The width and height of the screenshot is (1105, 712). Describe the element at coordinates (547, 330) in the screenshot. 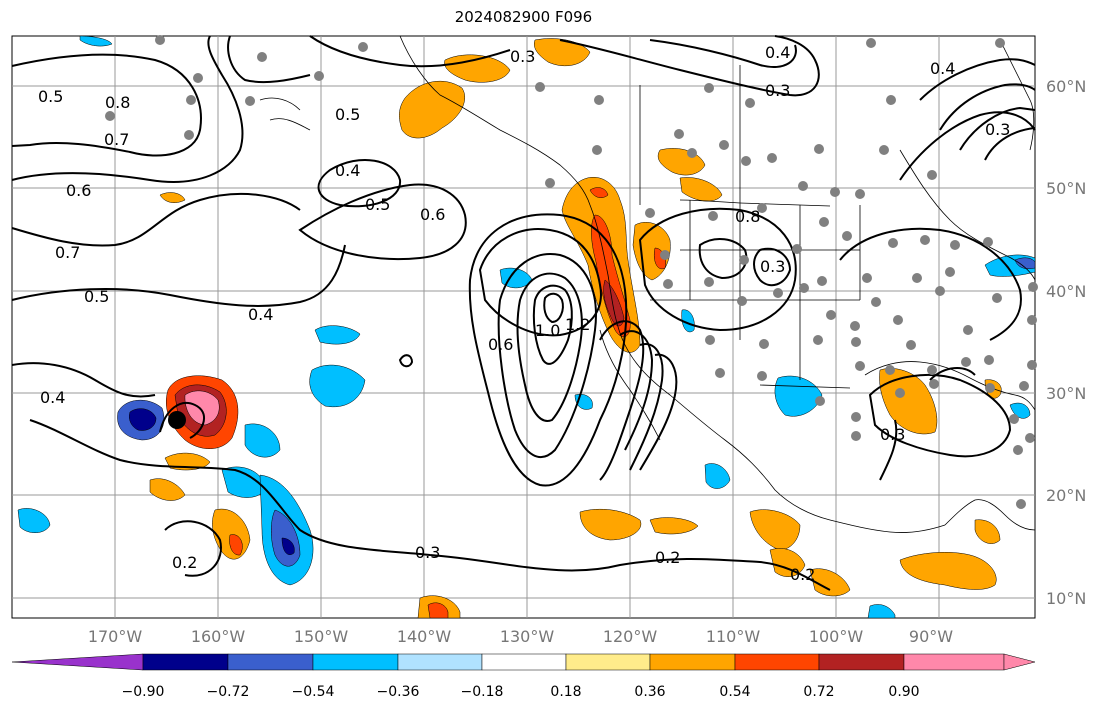

I see `contour-label: 1.0` at that location.